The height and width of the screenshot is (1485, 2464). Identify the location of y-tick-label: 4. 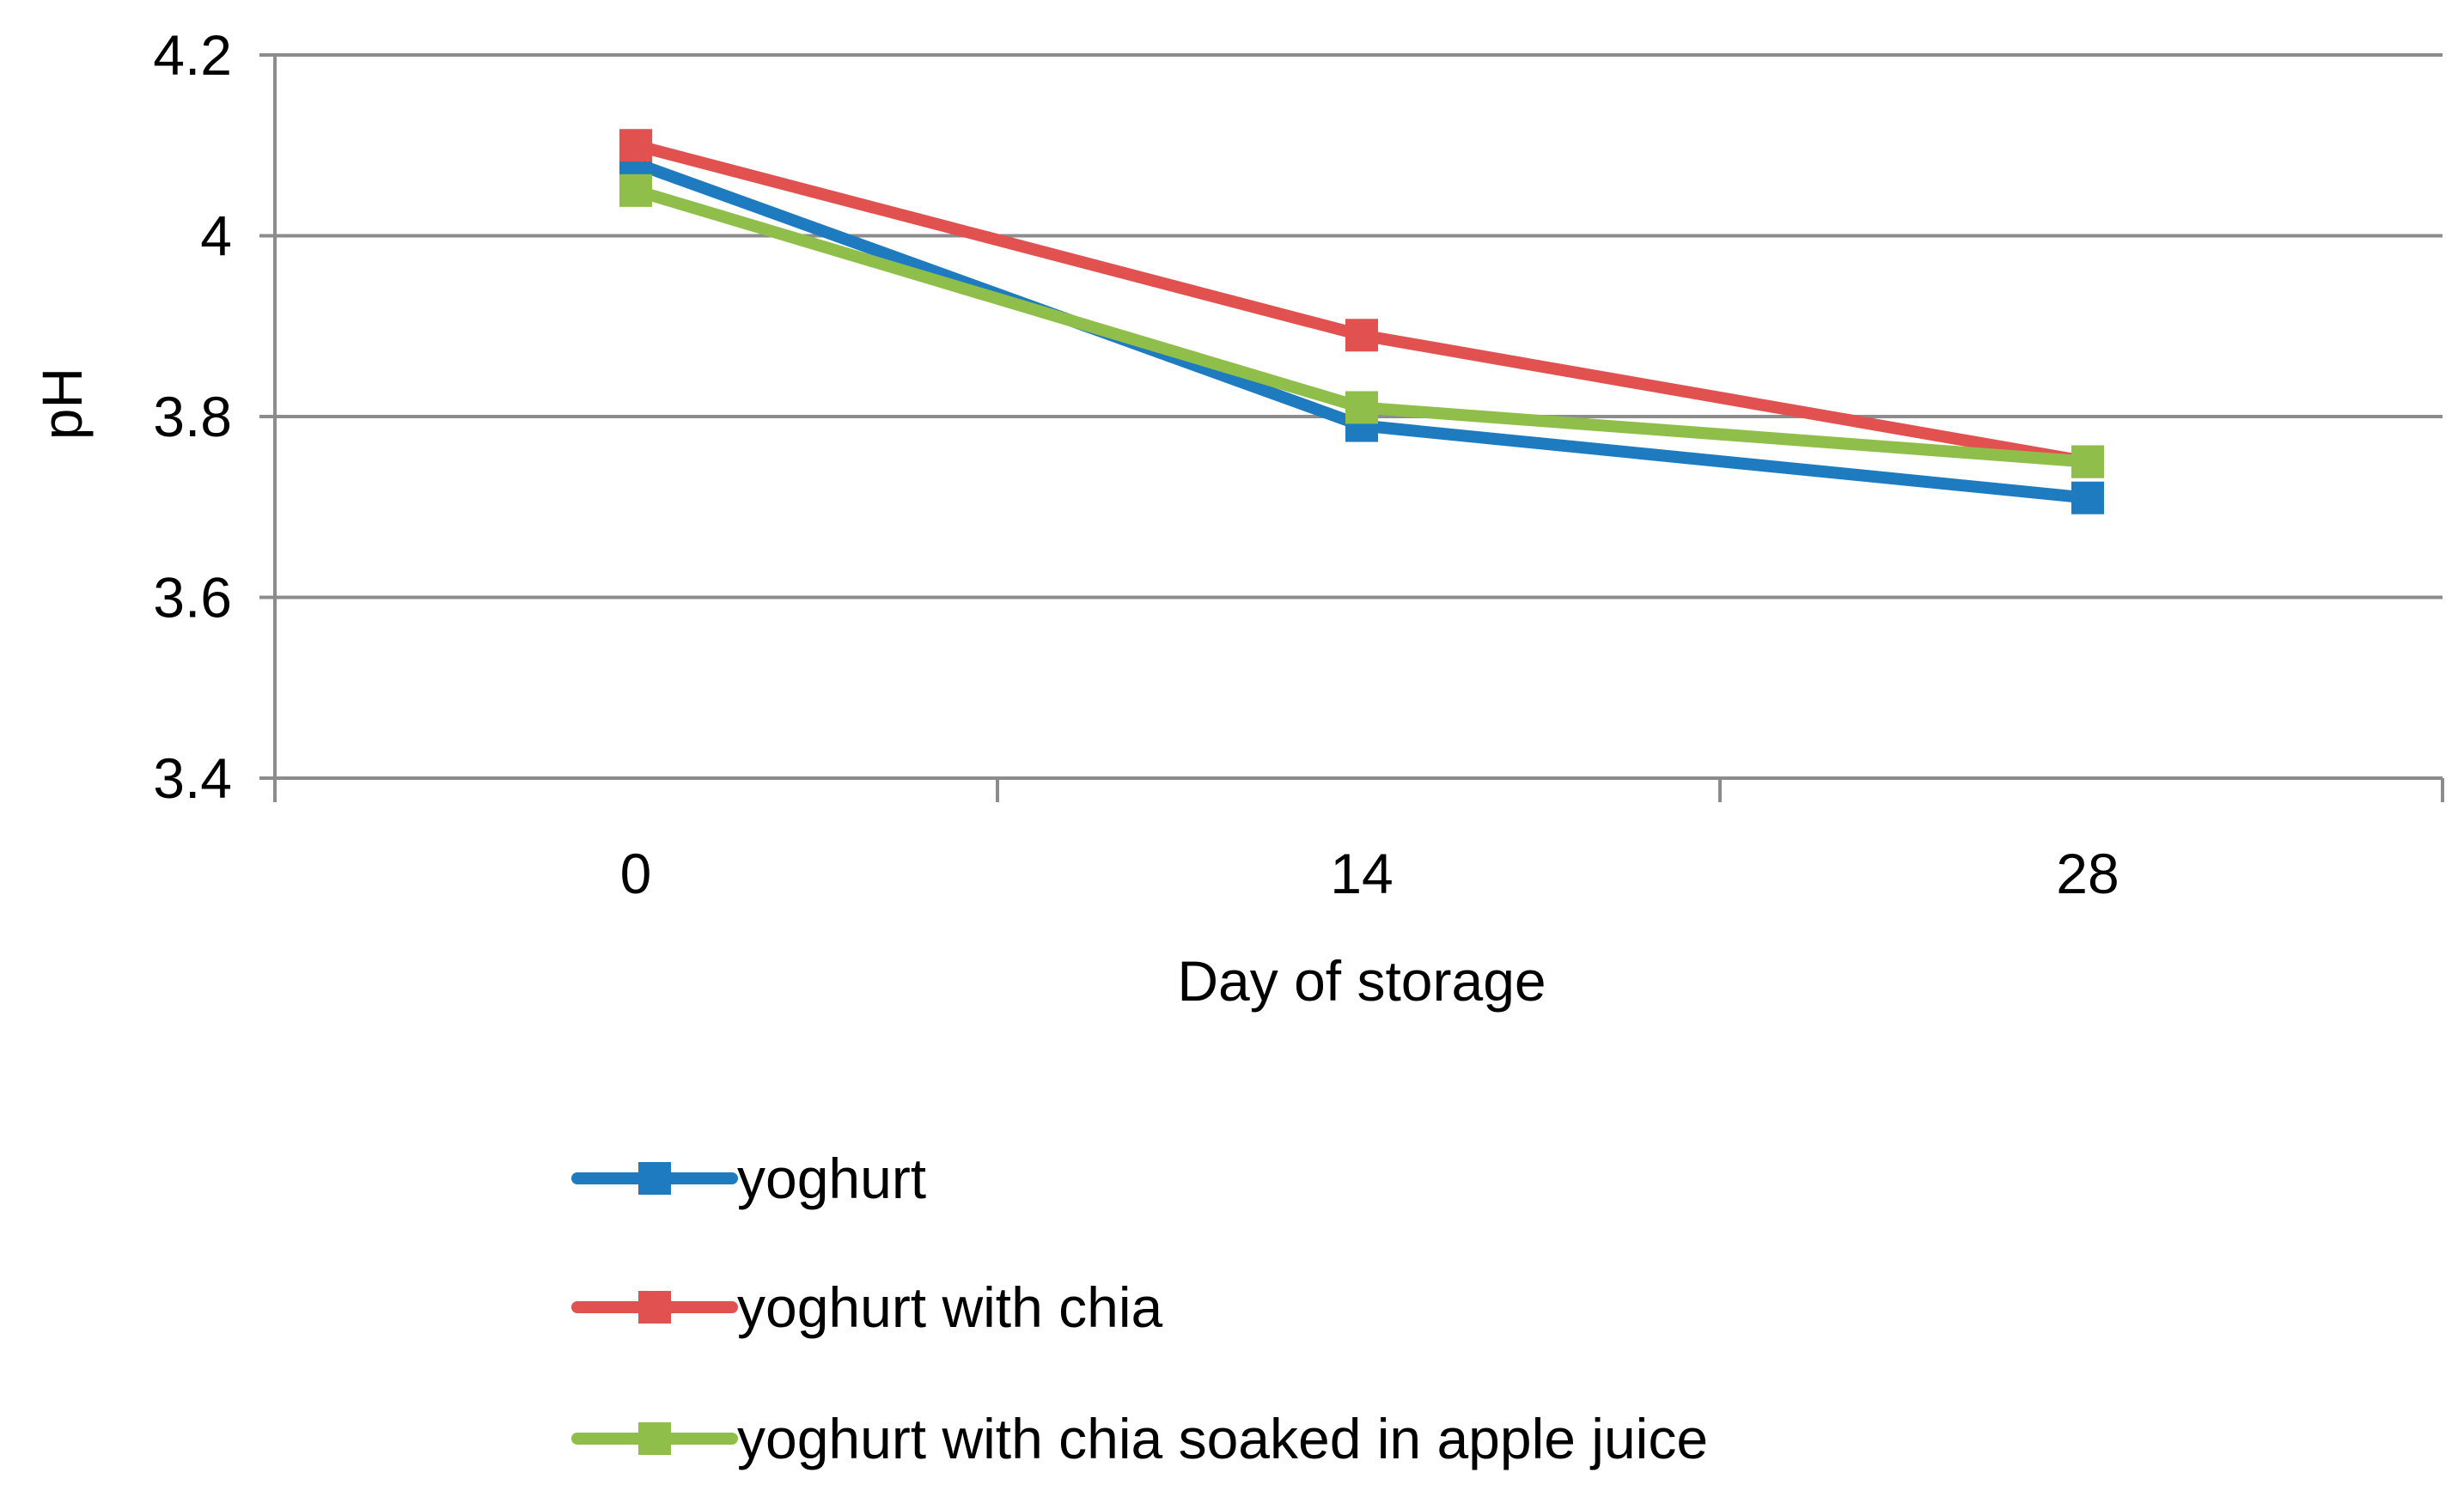
(216, 236).